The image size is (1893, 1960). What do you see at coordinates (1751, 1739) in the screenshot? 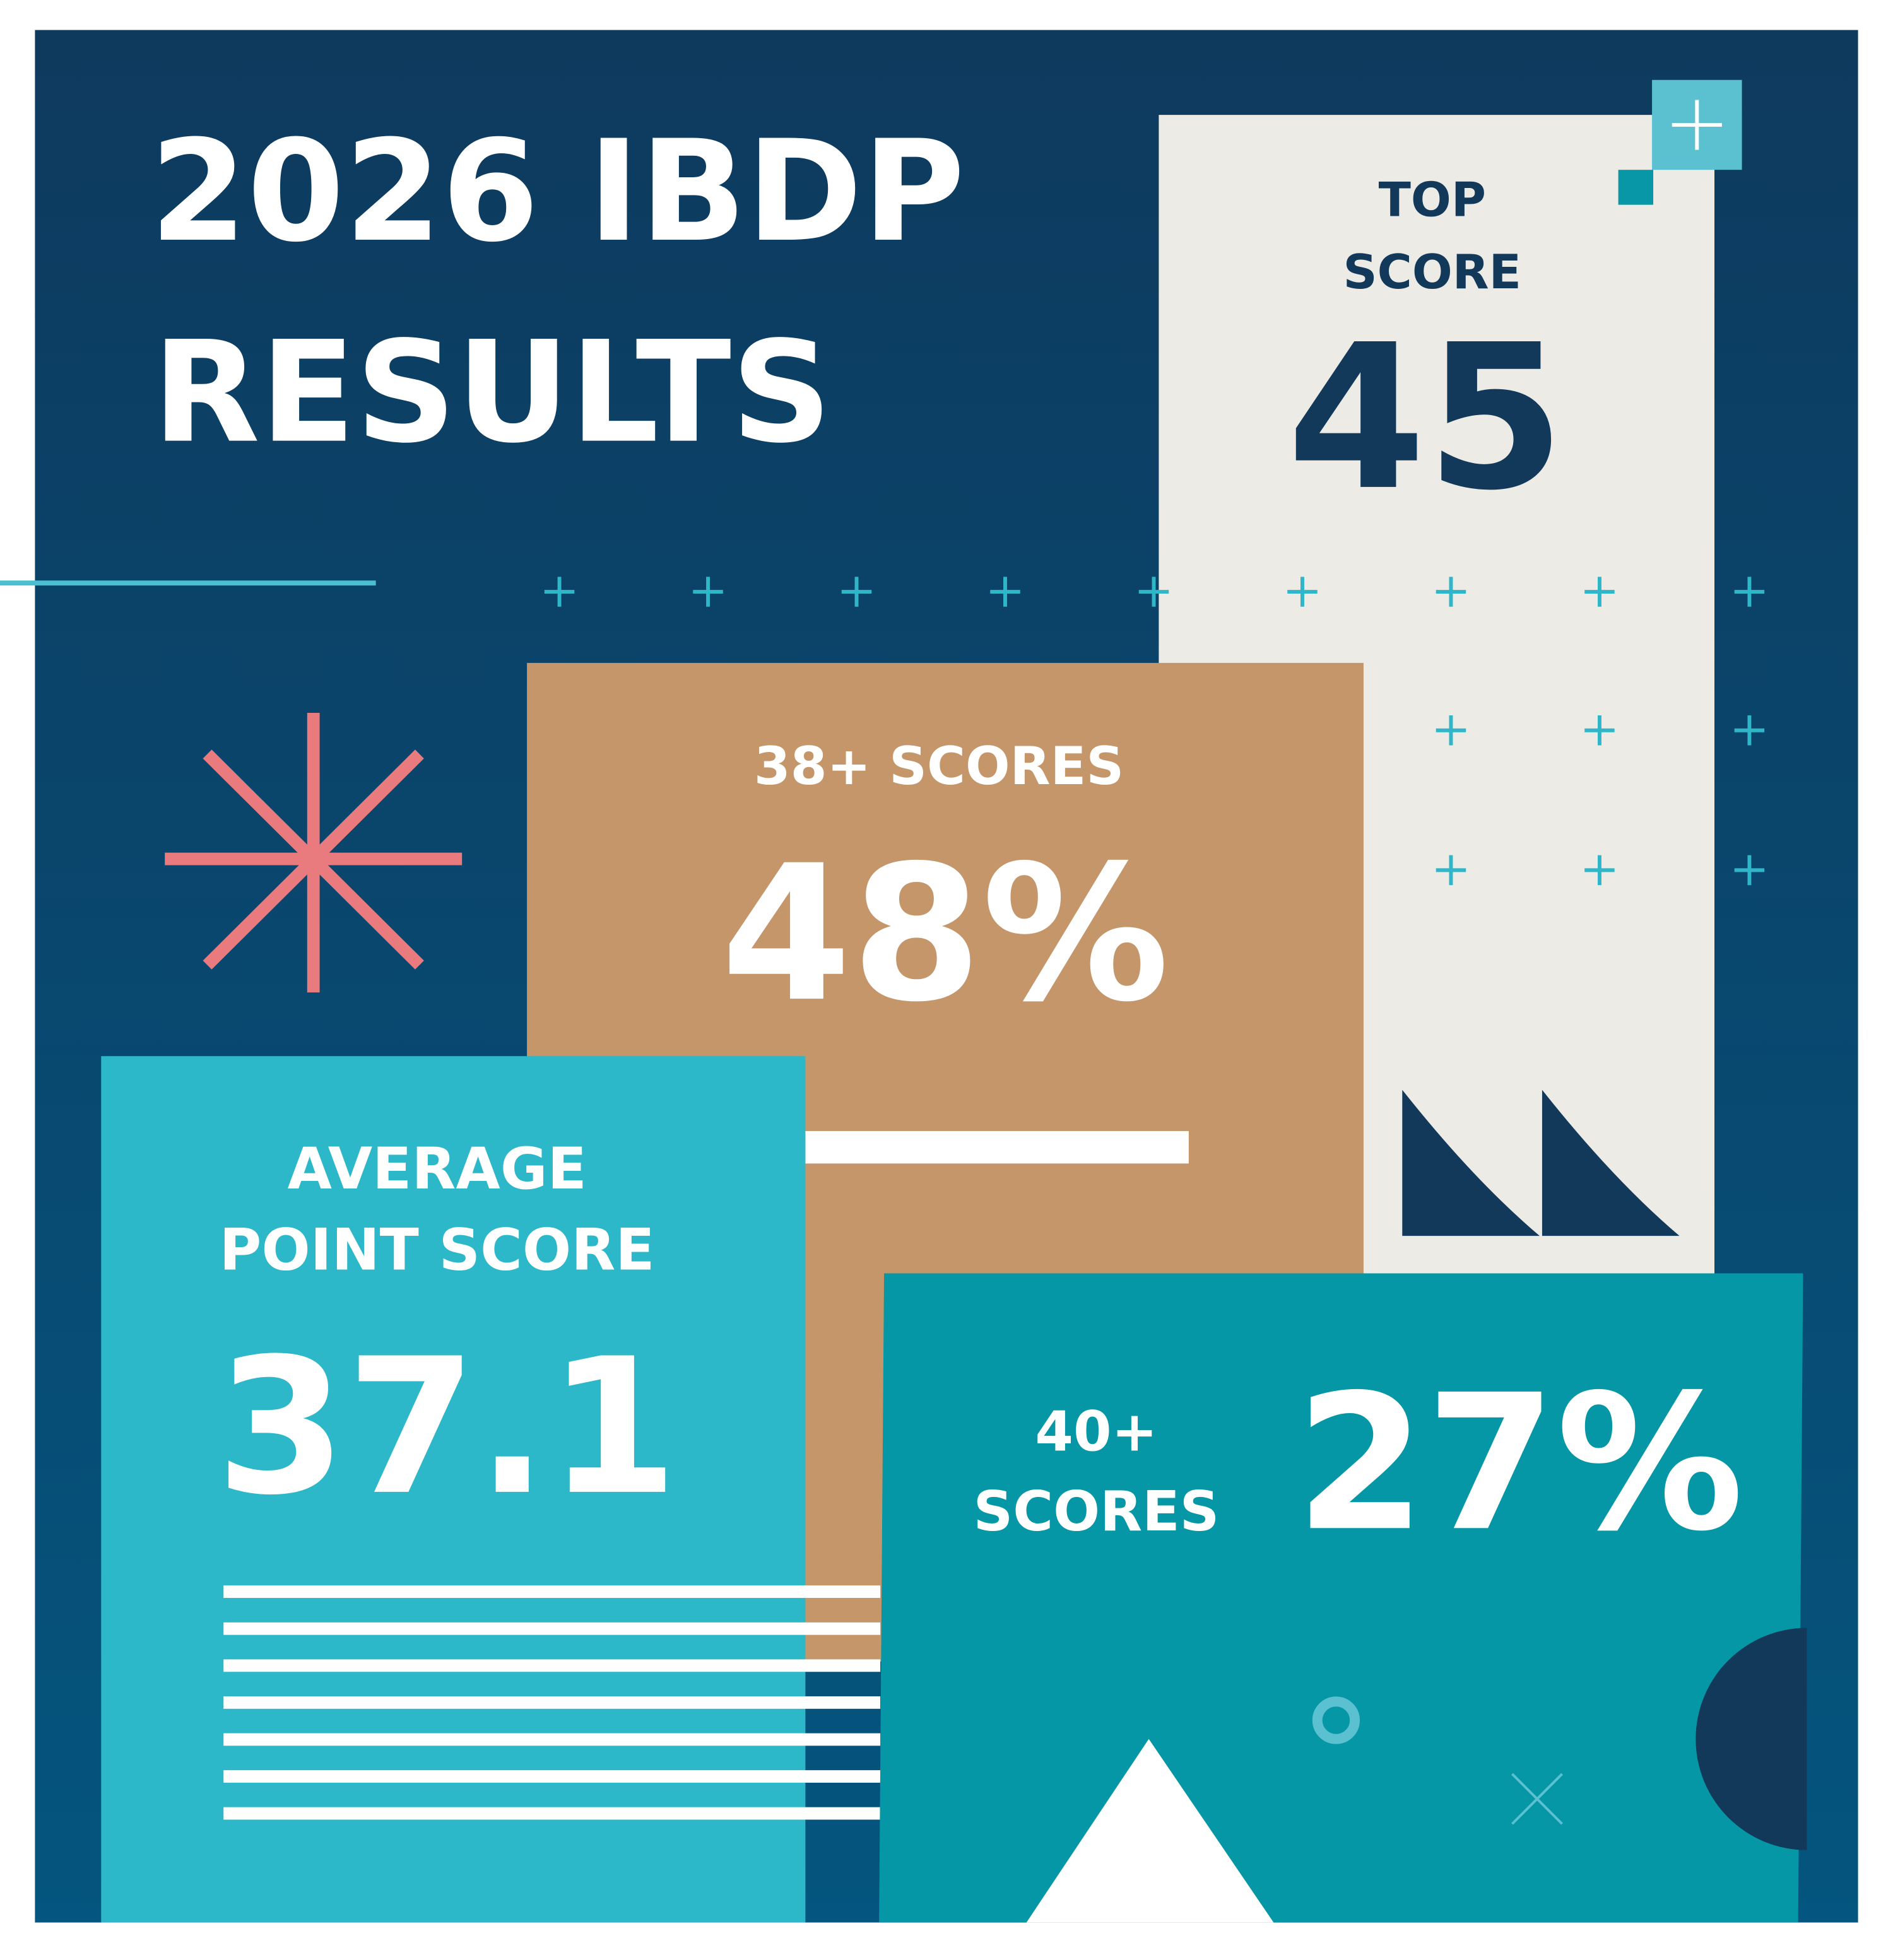
I see `half-circle` at bounding box center [1751, 1739].